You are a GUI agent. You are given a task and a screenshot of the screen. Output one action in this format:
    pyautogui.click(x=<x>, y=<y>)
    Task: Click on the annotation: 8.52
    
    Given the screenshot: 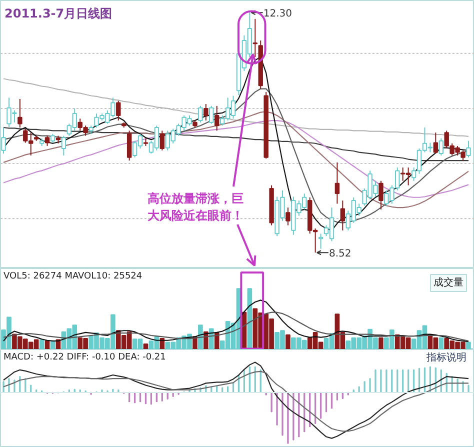 What is the action you would take?
    pyautogui.click(x=340, y=254)
    